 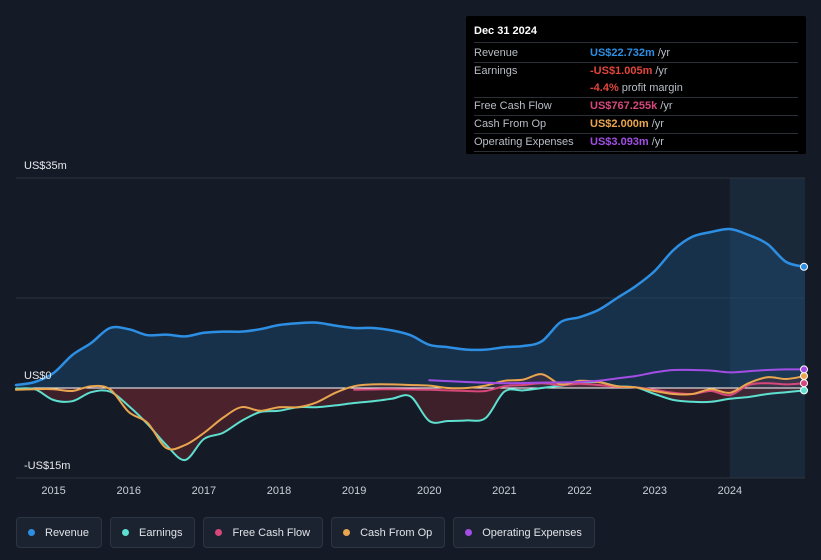 I want to click on tooltip-unit: profit margin, so click(x=652, y=88).